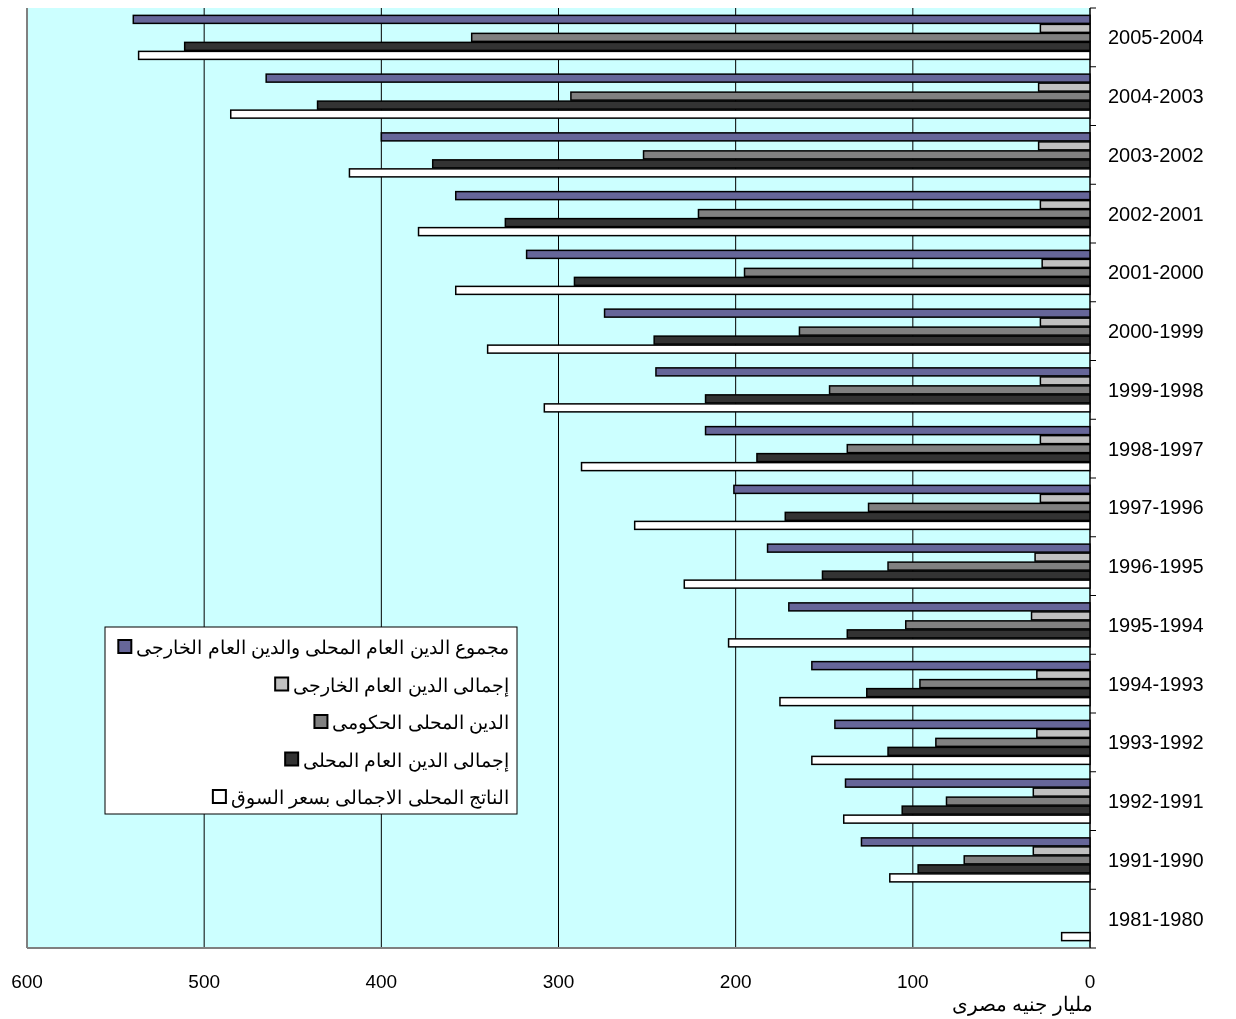 The height and width of the screenshot is (1019, 1236). Describe the element at coordinates (1156, 683) in the screenshot. I see `y-tick-label: 1994-1993` at that location.